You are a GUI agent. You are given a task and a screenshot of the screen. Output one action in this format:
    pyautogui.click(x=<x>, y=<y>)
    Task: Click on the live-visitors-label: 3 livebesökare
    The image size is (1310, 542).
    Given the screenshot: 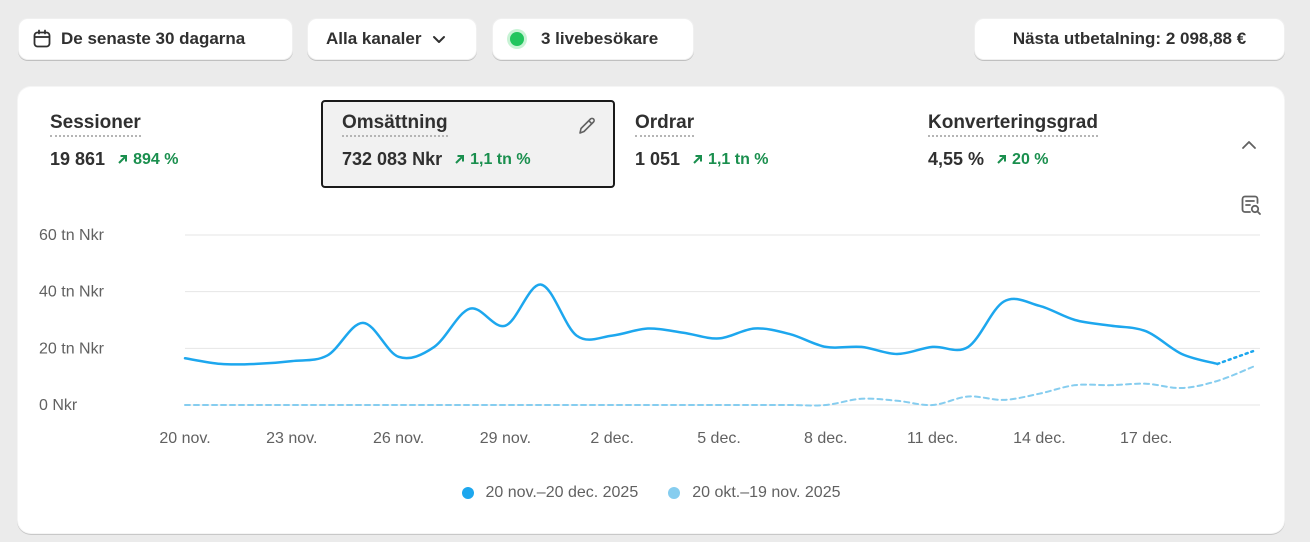 What is the action you would take?
    pyautogui.click(x=600, y=38)
    